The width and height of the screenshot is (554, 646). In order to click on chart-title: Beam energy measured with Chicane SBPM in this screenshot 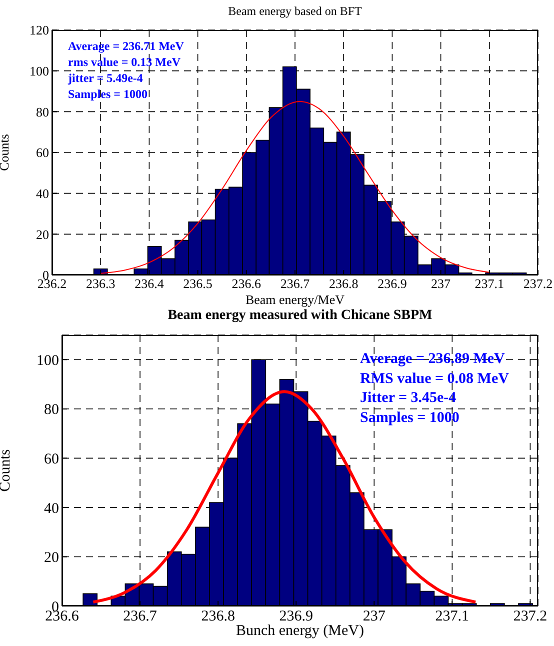, I will do `click(300, 316)`.